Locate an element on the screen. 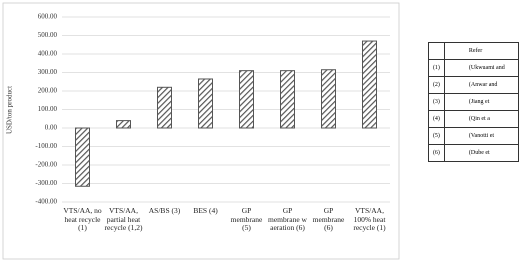  y-tick-label: 500.00 is located at coordinates (48, 35).